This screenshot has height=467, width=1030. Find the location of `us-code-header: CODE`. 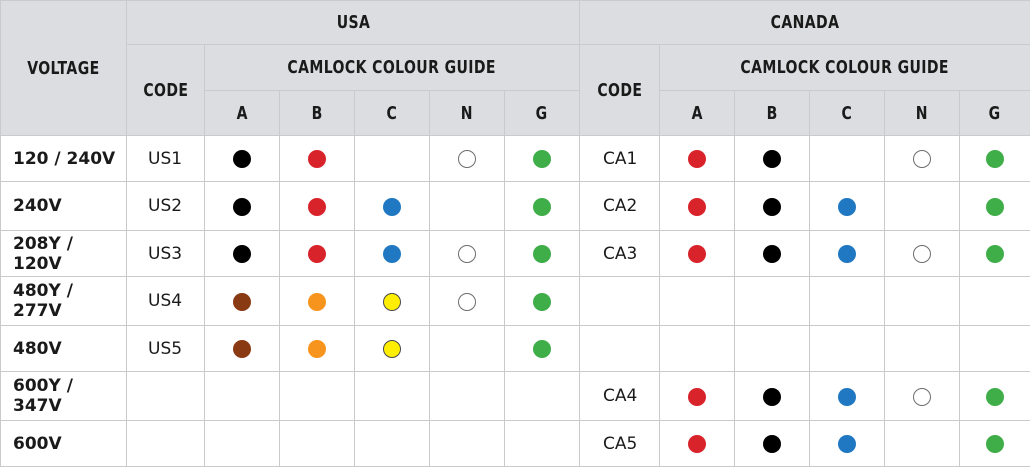

us-code-header: CODE is located at coordinates (166, 90).